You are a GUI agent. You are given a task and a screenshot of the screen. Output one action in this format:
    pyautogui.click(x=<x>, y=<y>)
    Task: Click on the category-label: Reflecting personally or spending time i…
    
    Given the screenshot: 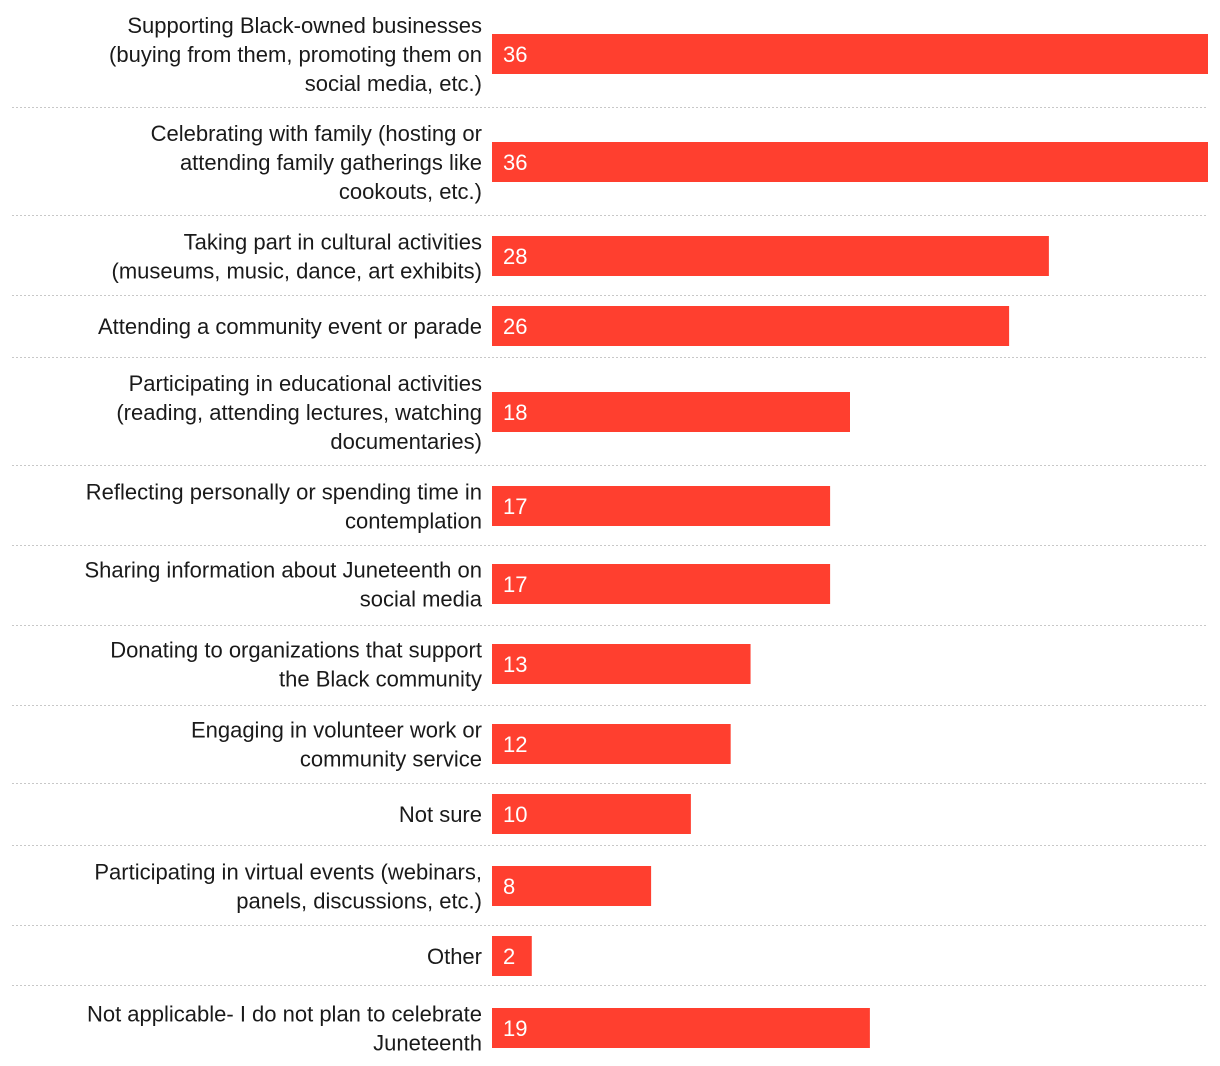 What is the action you would take?
    pyautogui.click(x=284, y=507)
    